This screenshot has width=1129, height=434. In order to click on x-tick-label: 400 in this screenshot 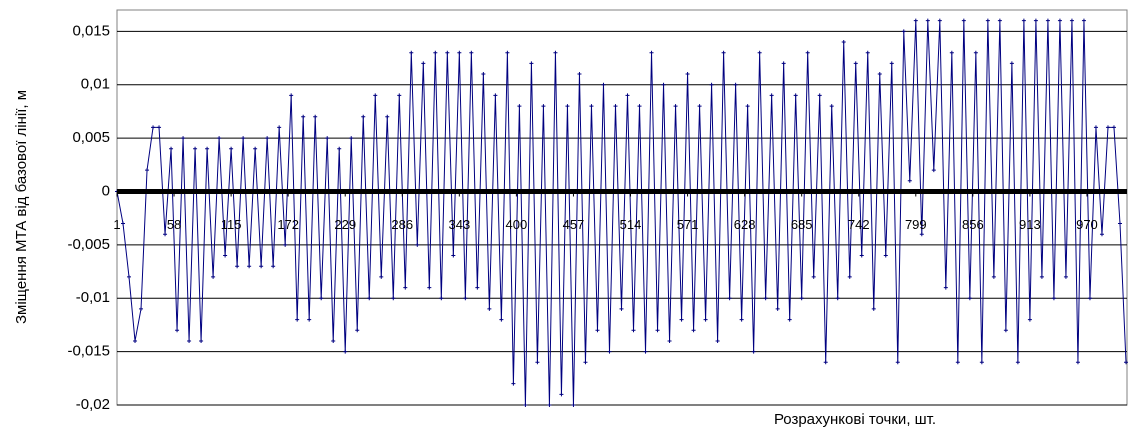, I will do `click(517, 224)`.